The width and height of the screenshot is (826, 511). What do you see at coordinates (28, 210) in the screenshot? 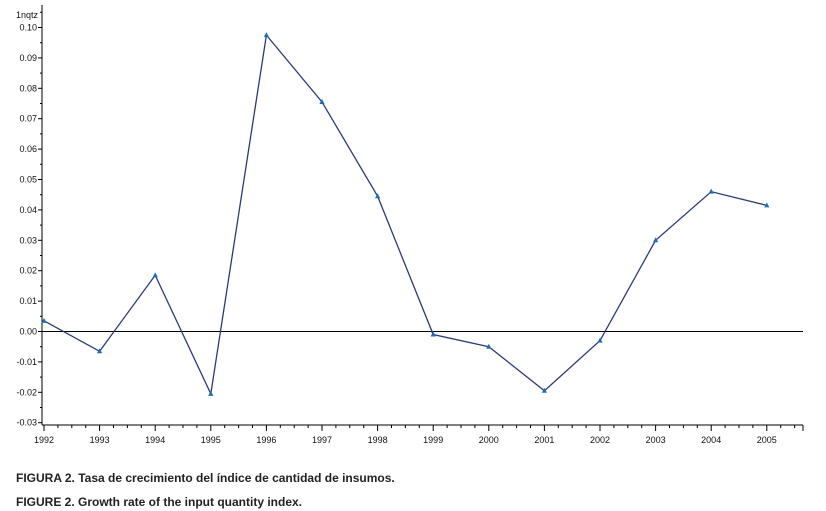
I see `y-tick-label: 0.04` at bounding box center [28, 210].